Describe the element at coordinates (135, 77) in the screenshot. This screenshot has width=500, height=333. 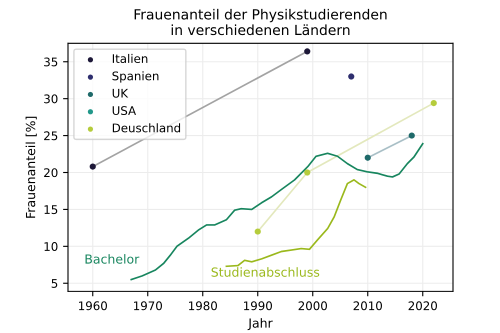
I see `legend-label: Spanien` at that location.